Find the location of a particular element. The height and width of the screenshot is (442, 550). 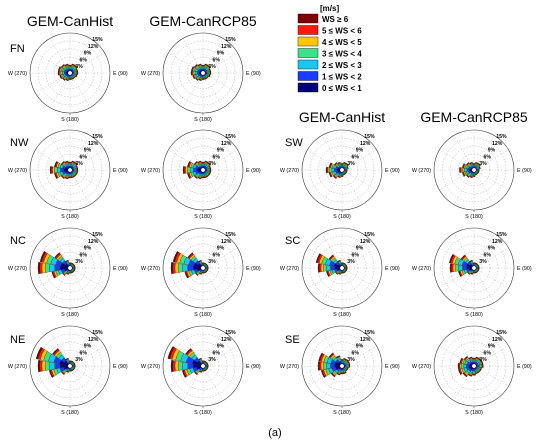

panel-se-hist: 3%6%9%12%15% W (270) E (90) S (180) is located at coordinates (340, 370).